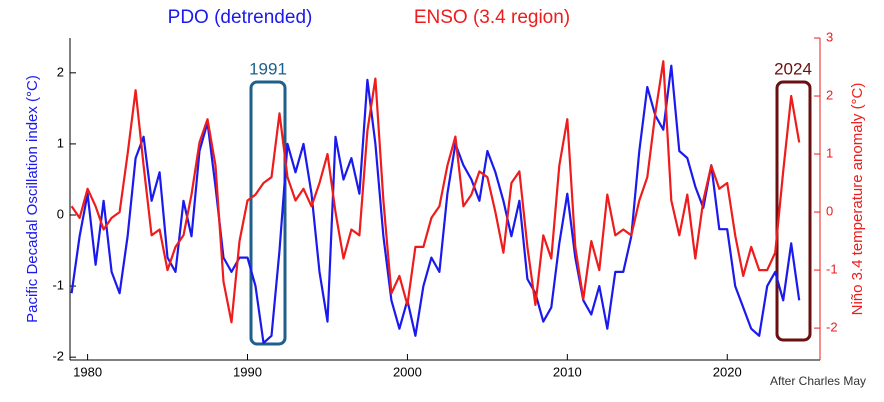  What do you see at coordinates (32, 199) in the screenshot?
I see `y-axis-label: Pacific Decadal Oscillation index (°C)` at bounding box center [32, 199].